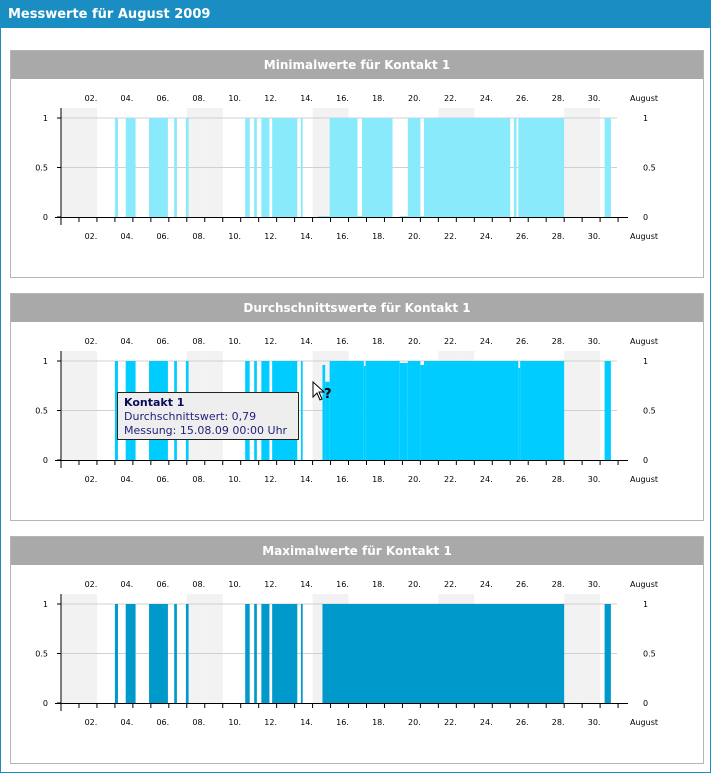 The image size is (711, 773). Describe the element at coordinates (450, 584) in the screenshot. I see `x-tick-label-top: 22.` at that location.